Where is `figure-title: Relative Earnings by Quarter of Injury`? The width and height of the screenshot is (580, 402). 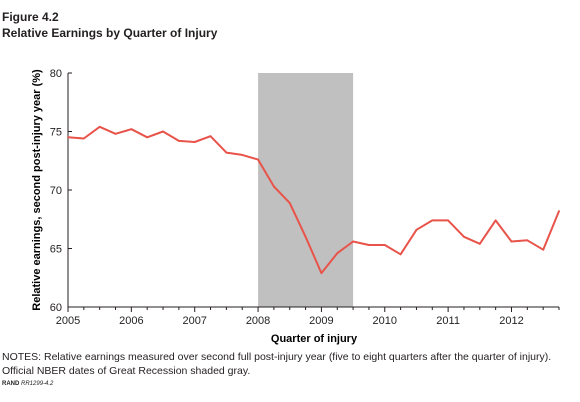
figure-title: Relative Earnings by Quarter of Injury is located at coordinates (110, 33).